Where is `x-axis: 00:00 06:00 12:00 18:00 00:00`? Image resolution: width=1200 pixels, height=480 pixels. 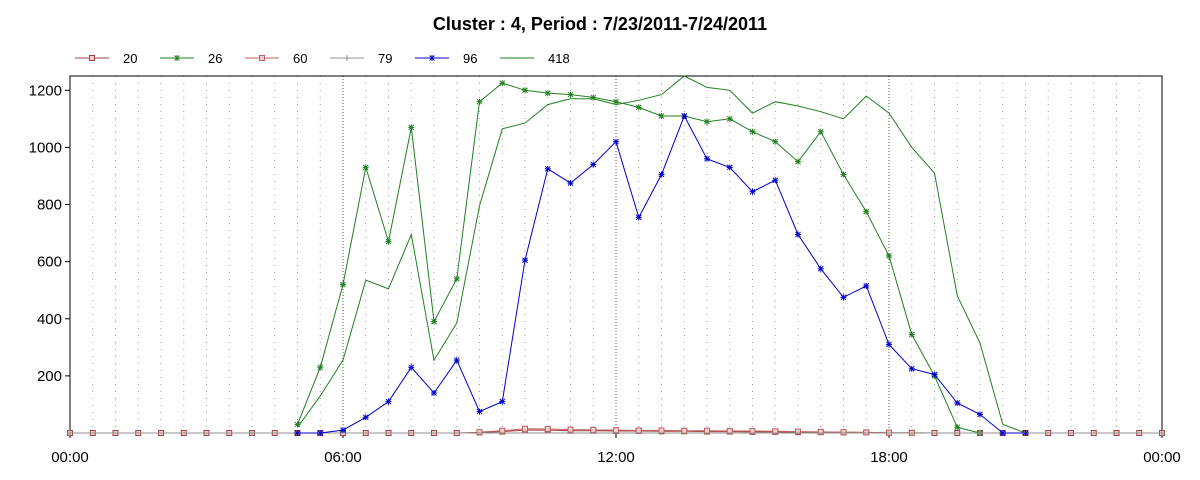
x-axis: 00:00 06:00 12:00 18:00 00:00 is located at coordinates (616, 449).